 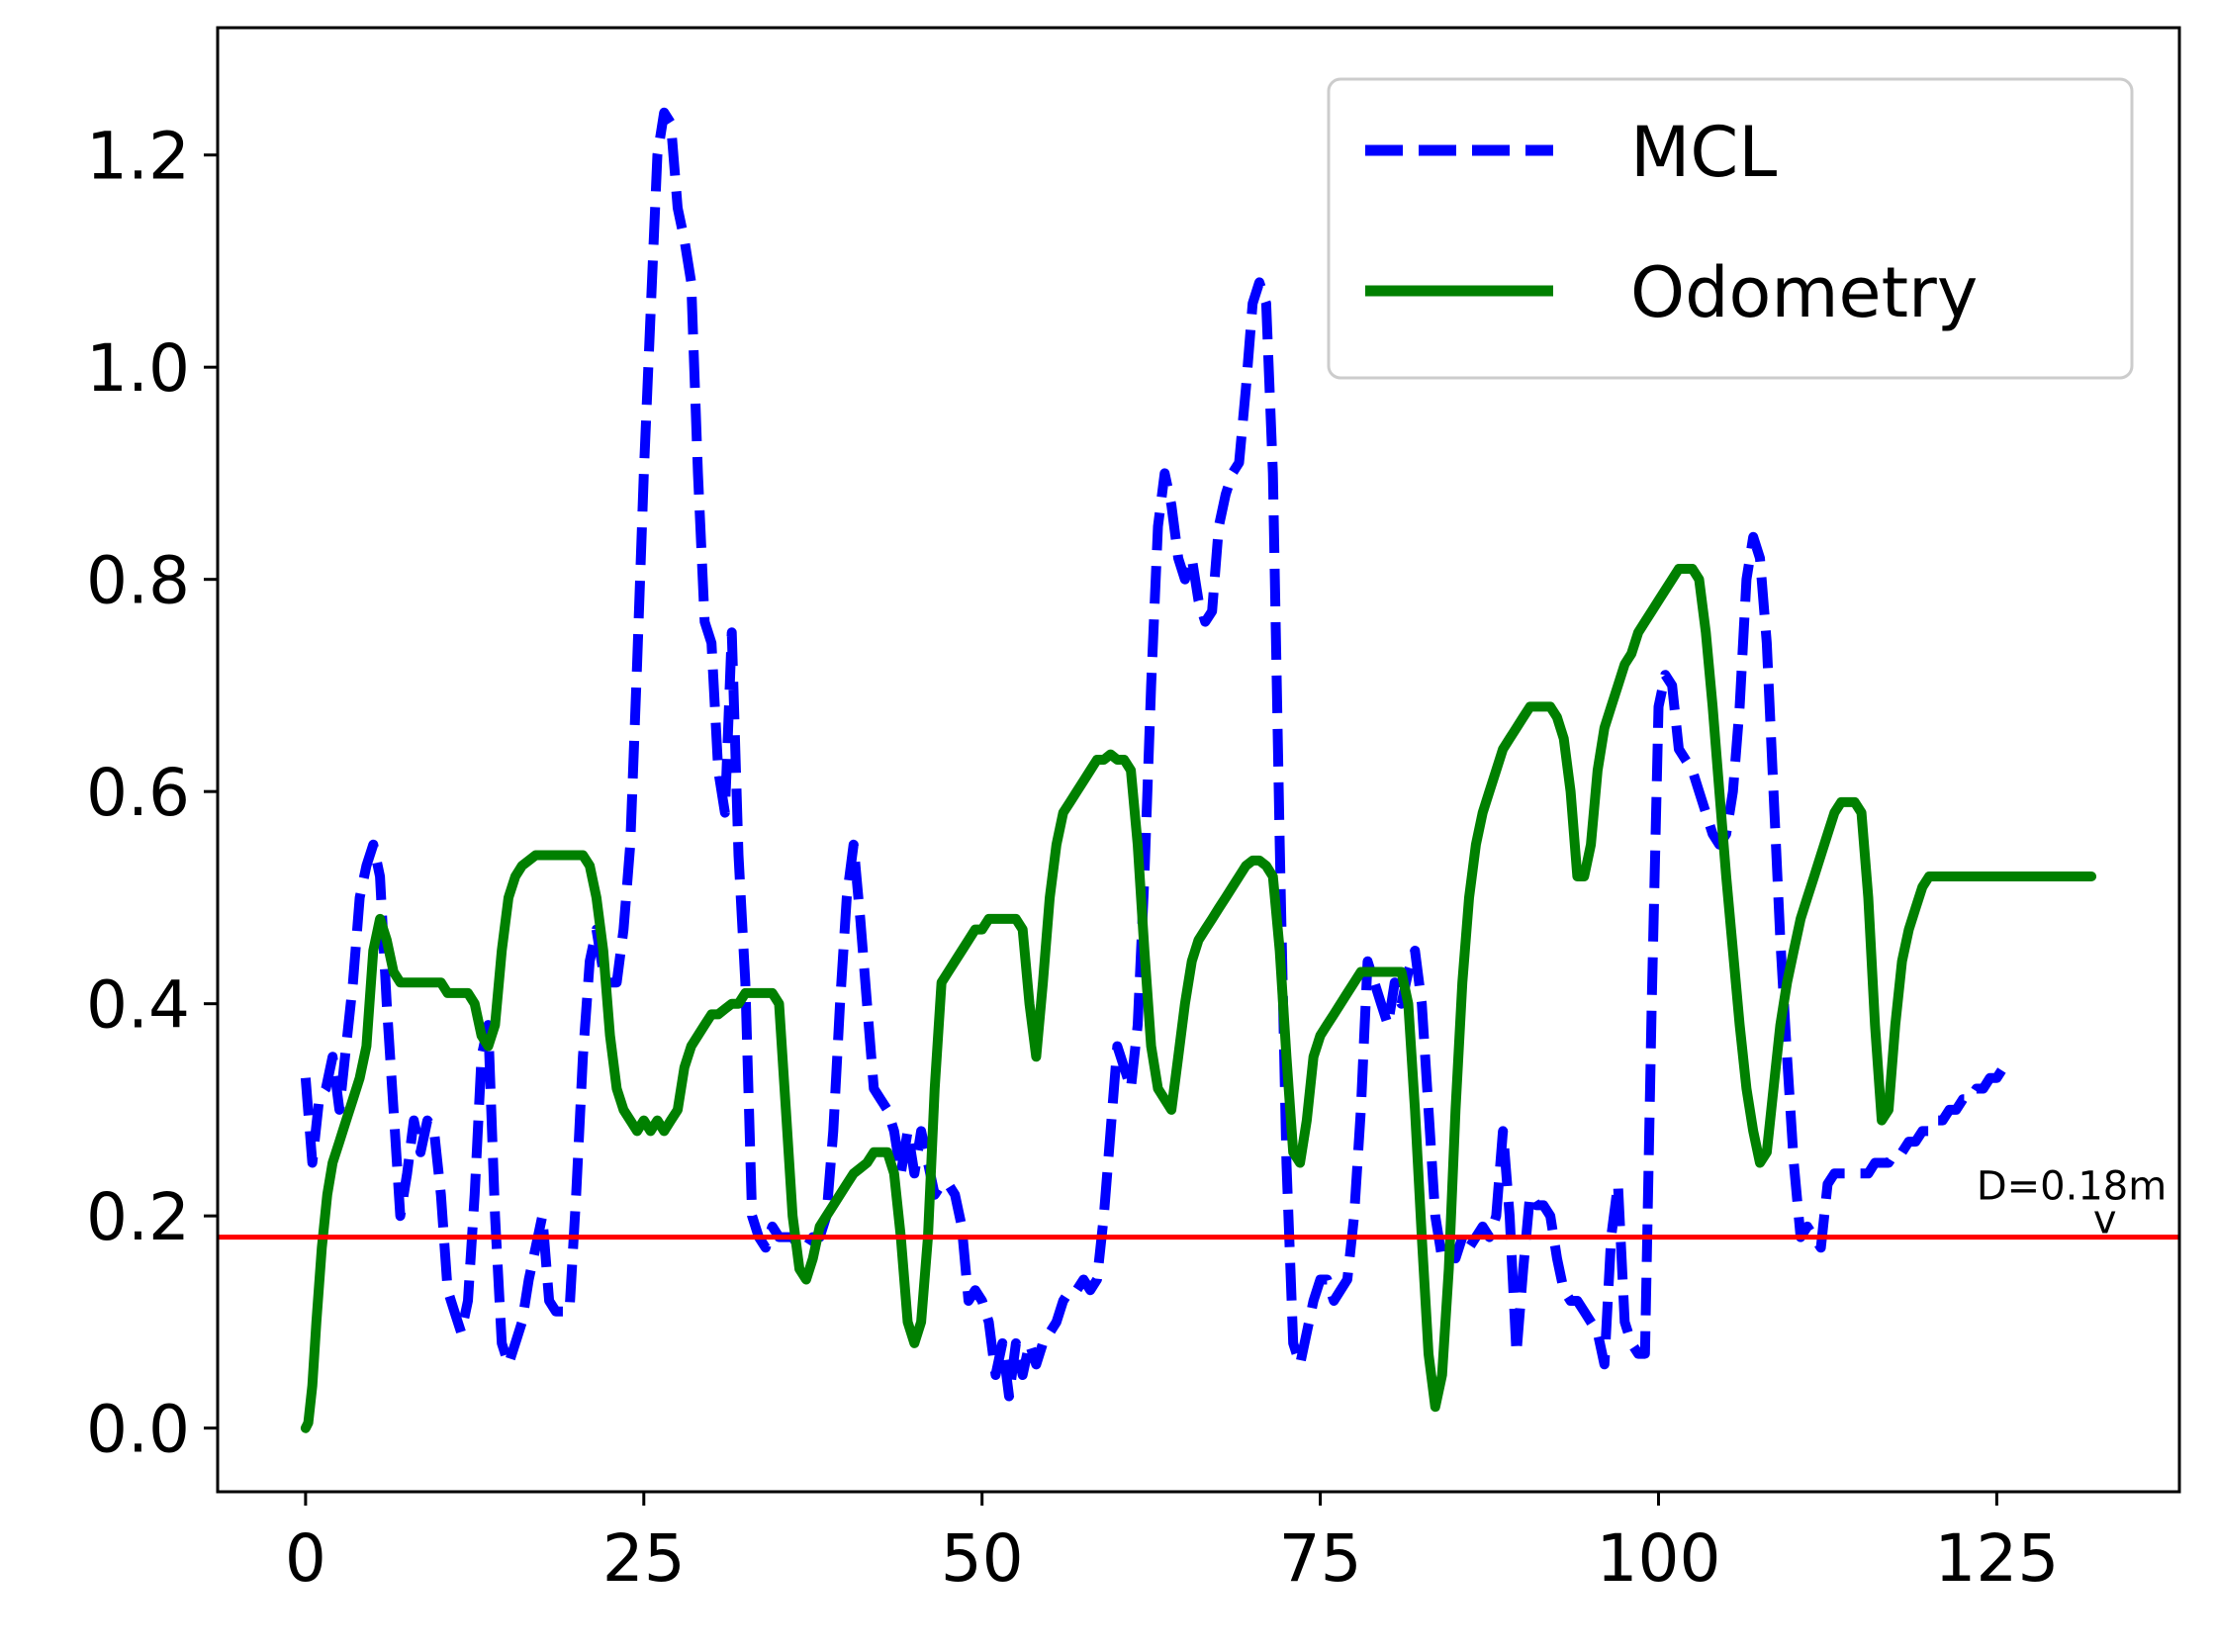 What do you see at coordinates (1996, 1558) in the screenshot?
I see `x-tick-label: 125` at bounding box center [1996, 1558].